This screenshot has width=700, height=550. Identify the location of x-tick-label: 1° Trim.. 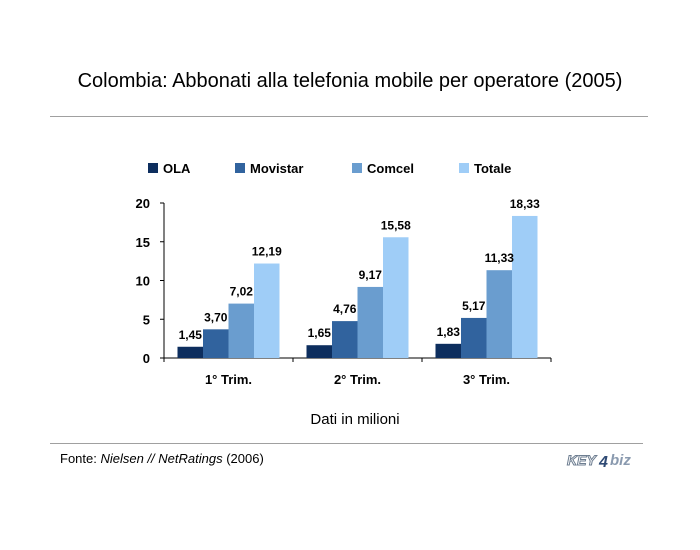
(228, 379).